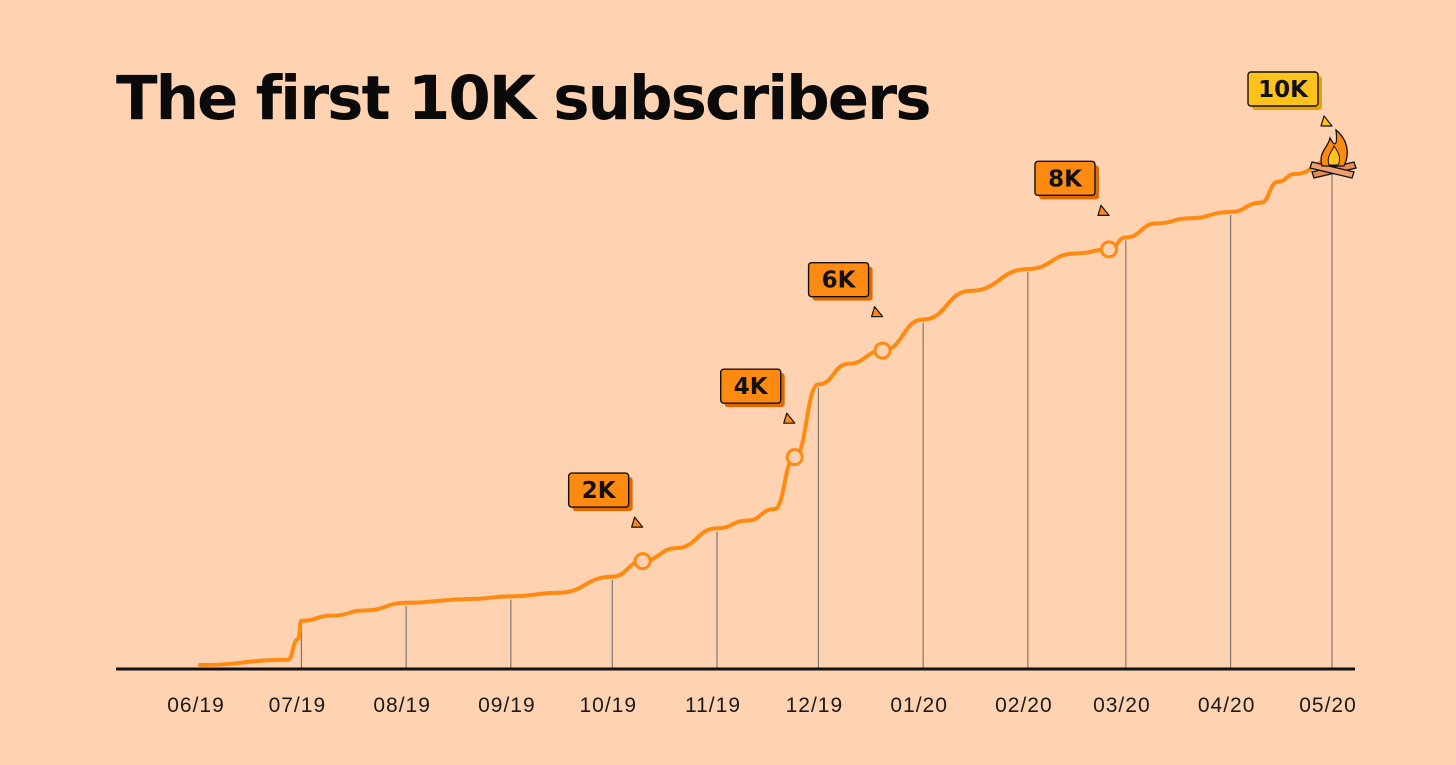 The image size is (1456, 765). I want to click on milestone-label: 10K, so click(1283, 90).